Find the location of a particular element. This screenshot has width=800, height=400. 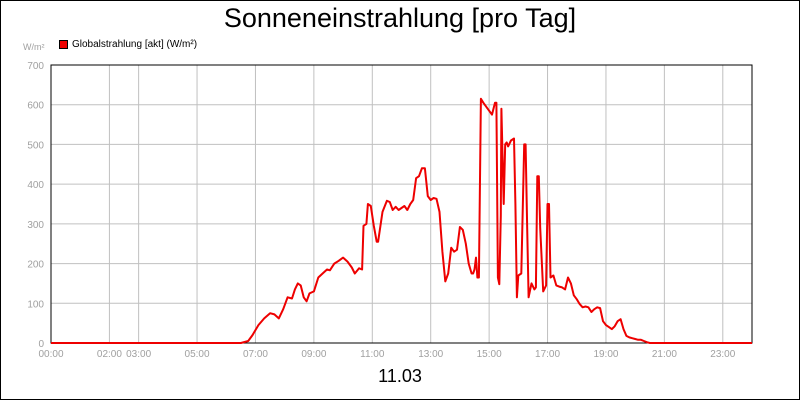

y-tick-label: 300 is located at coordinates (35, 225).